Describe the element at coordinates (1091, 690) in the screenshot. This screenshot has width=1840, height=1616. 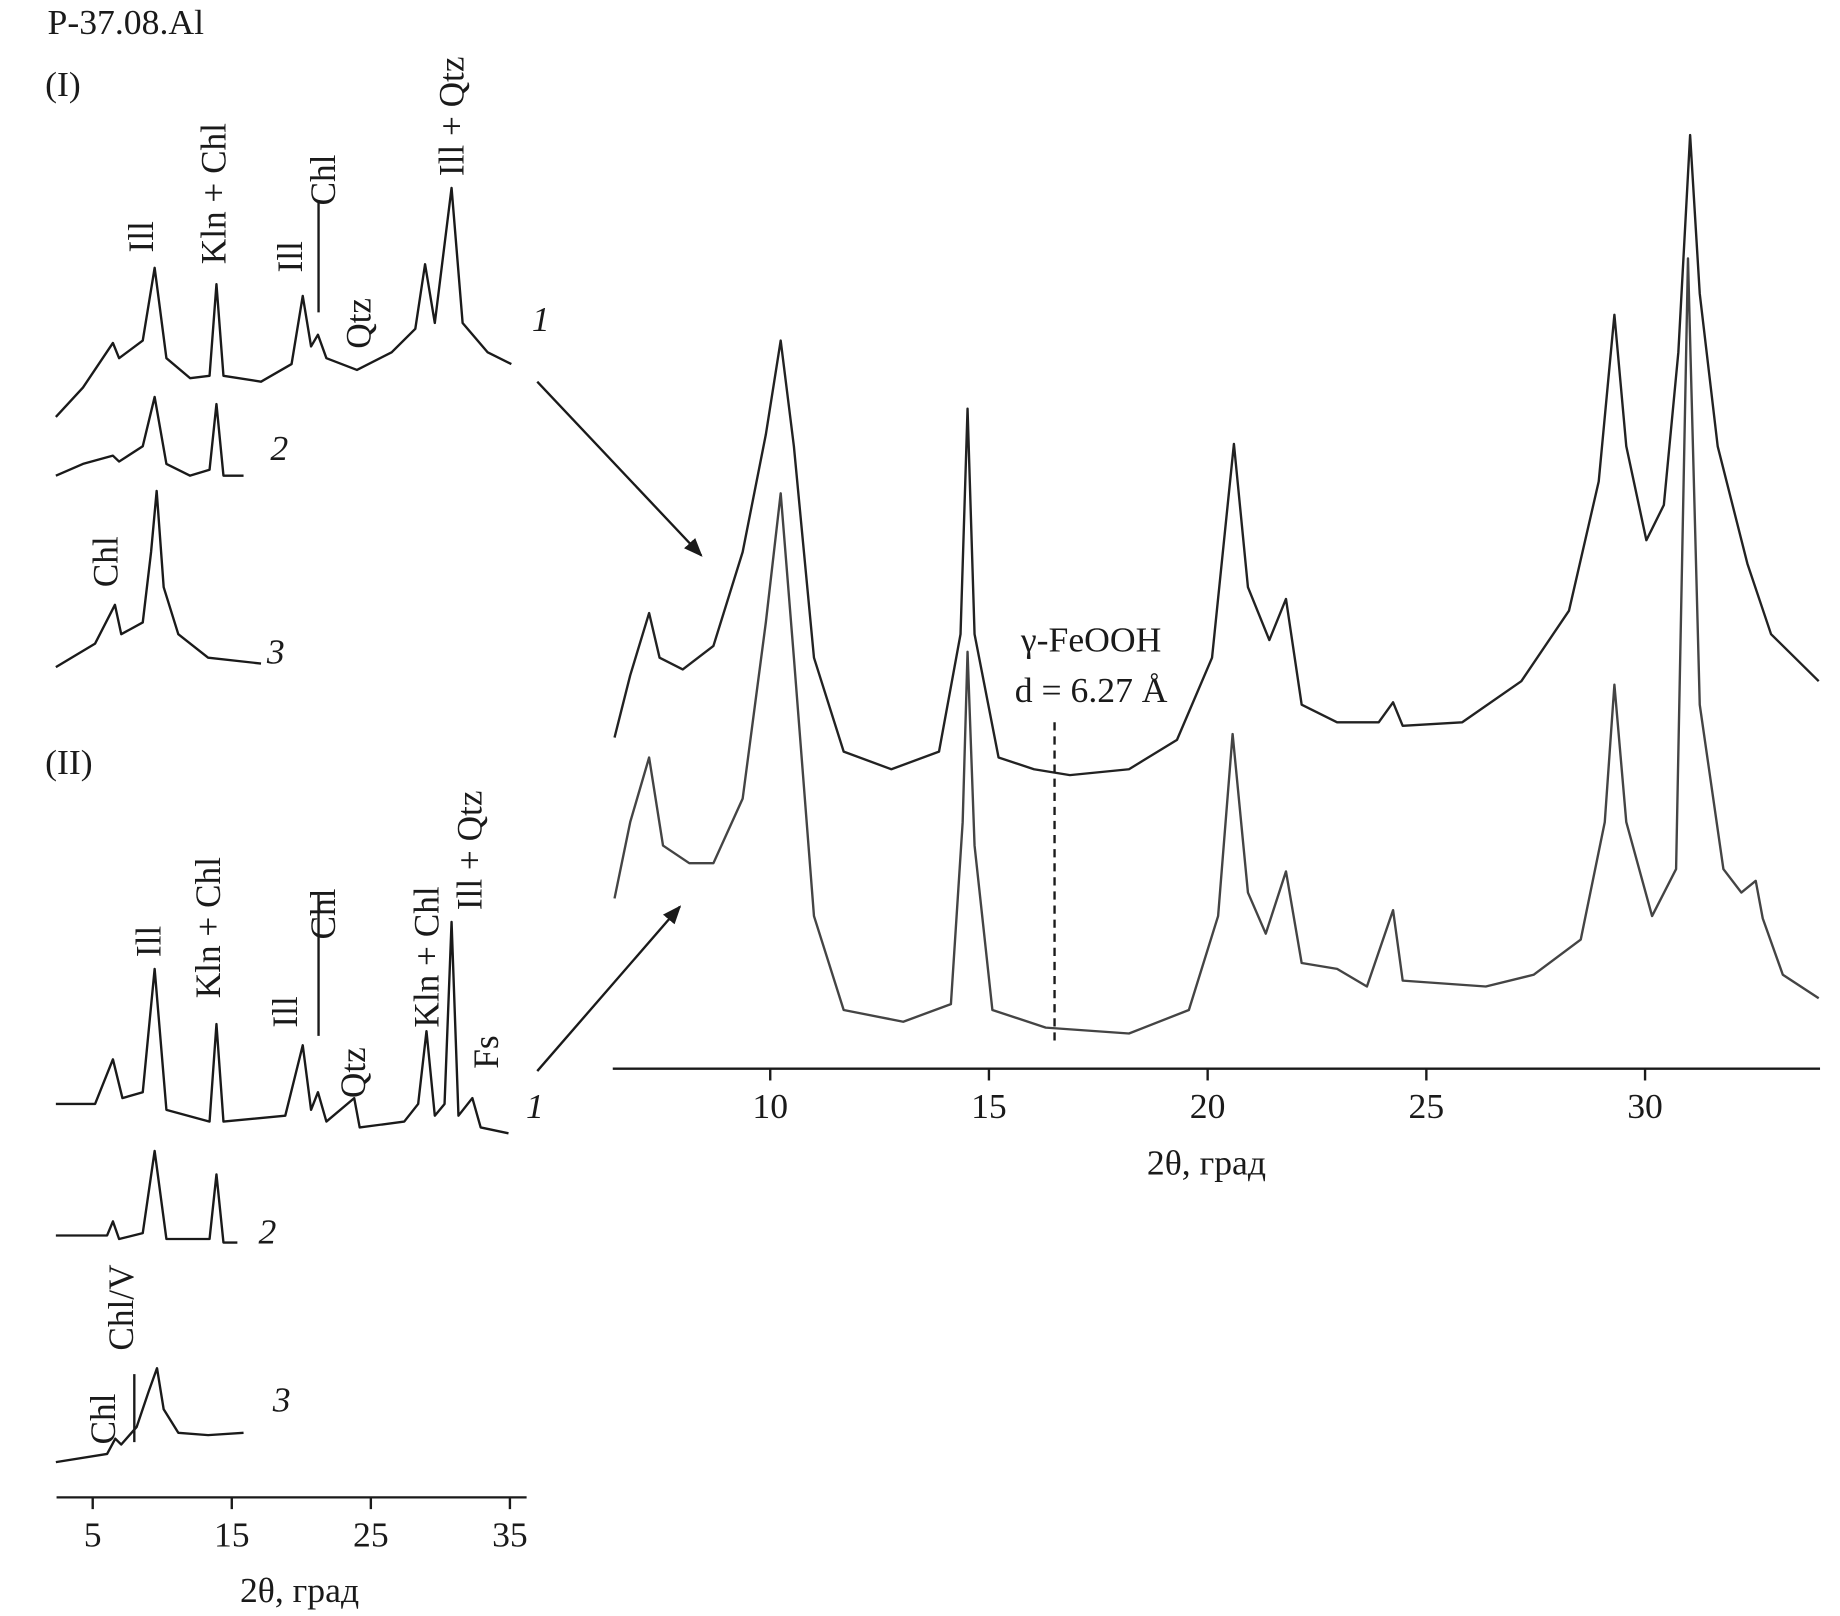
I see `annotation: d = 6.27 Å` at that location.